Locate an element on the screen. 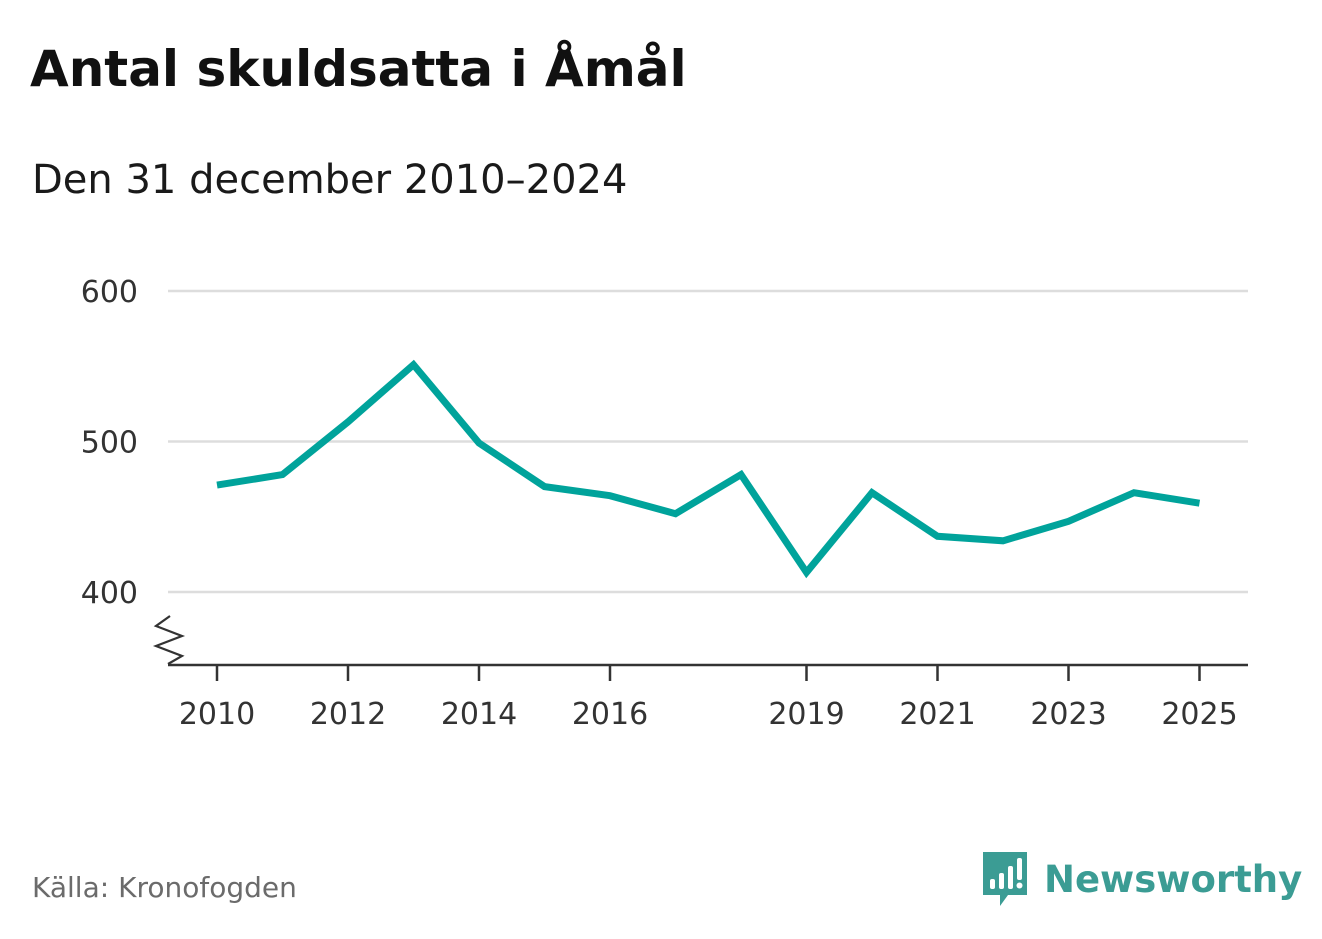 The height and width of the screenshot is (939, 1322). data-point-2024 is located at coordinates (1134, 492).